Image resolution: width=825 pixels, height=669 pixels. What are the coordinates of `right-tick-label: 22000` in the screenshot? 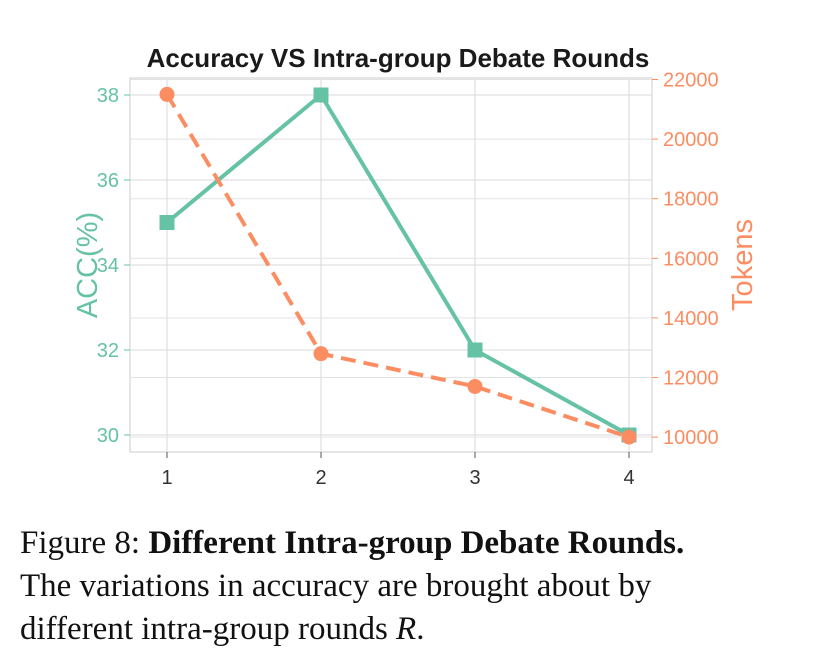 It's located at (691, 80).